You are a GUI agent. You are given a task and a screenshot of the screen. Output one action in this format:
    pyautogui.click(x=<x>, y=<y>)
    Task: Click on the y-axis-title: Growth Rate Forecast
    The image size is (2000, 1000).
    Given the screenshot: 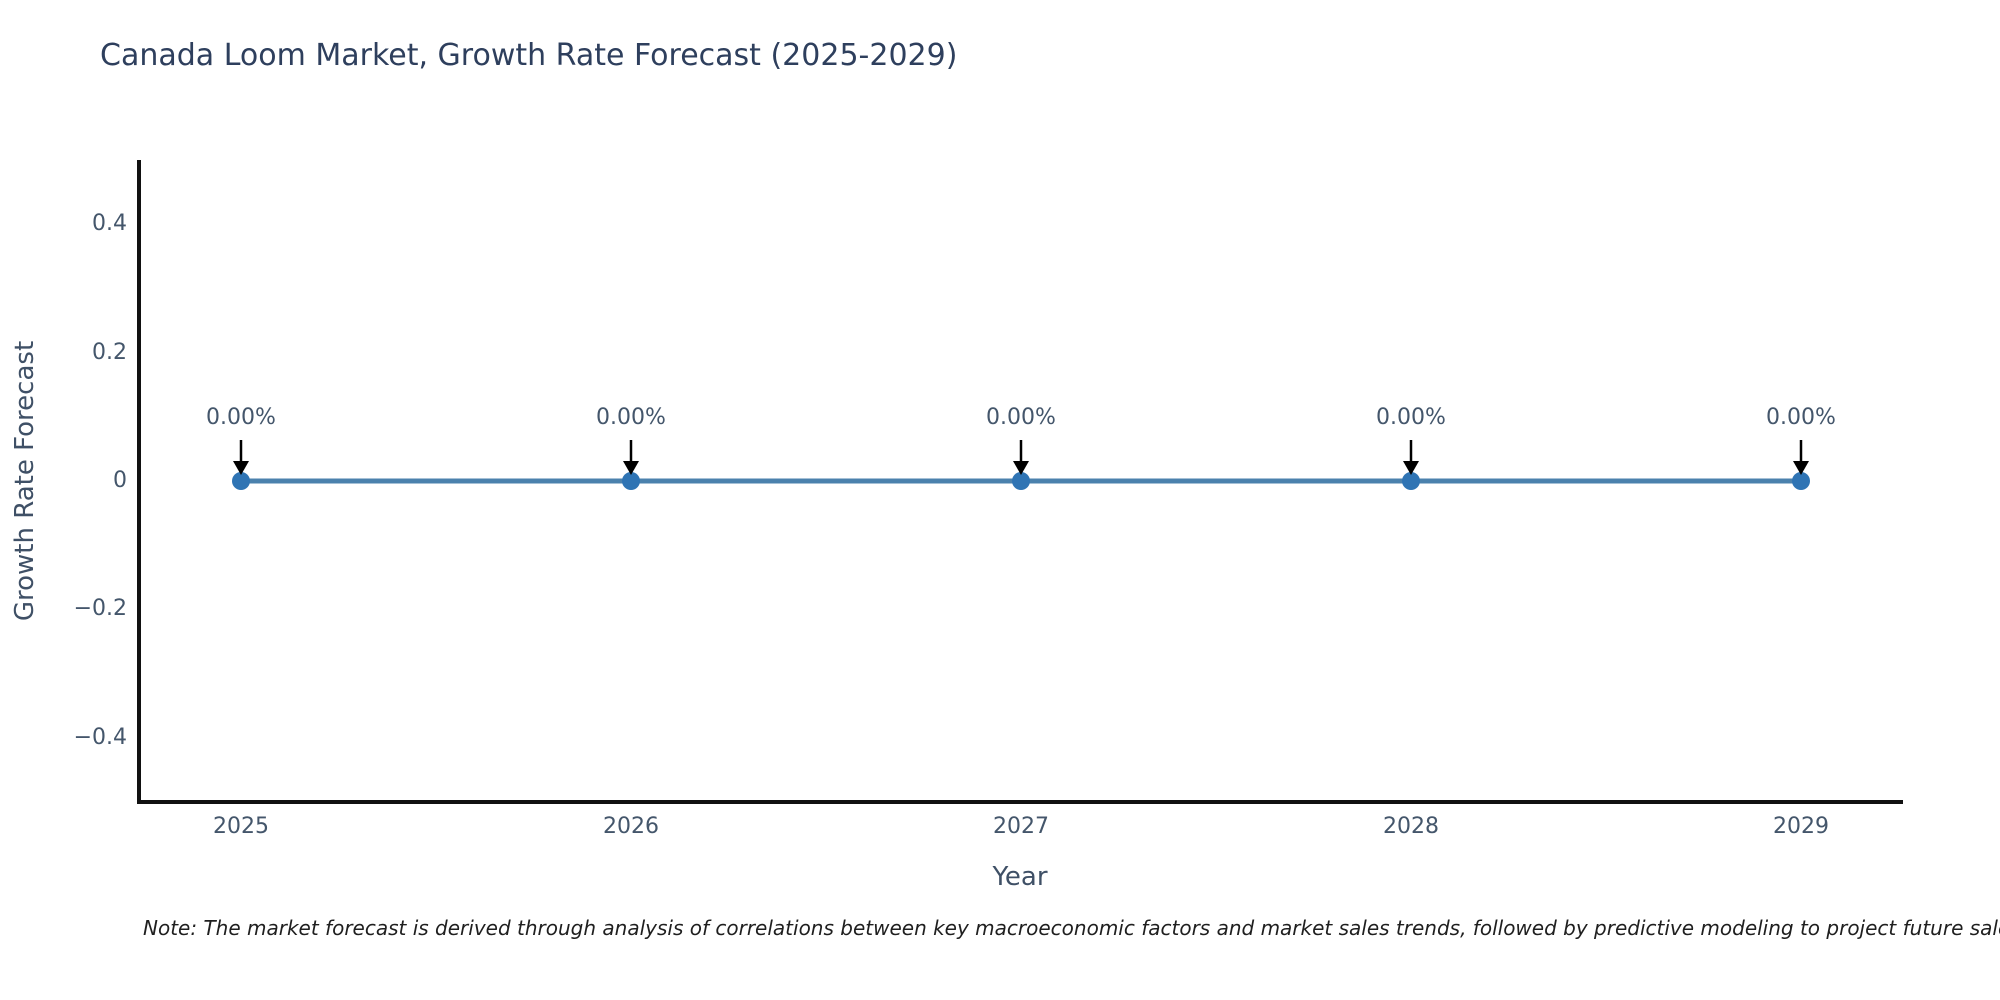 What is the action you would take?
    pyautogui.click(x=25, y=481)
    